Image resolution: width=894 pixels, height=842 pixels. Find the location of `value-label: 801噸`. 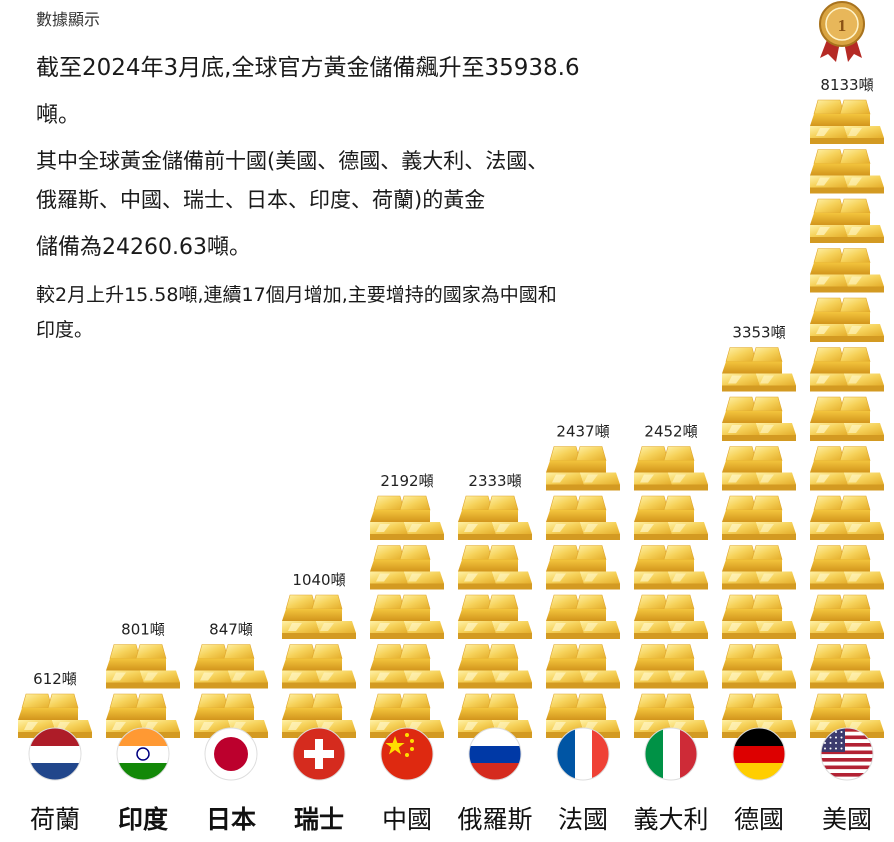

value-label: 801噸 is located at coordinates (143, 630).